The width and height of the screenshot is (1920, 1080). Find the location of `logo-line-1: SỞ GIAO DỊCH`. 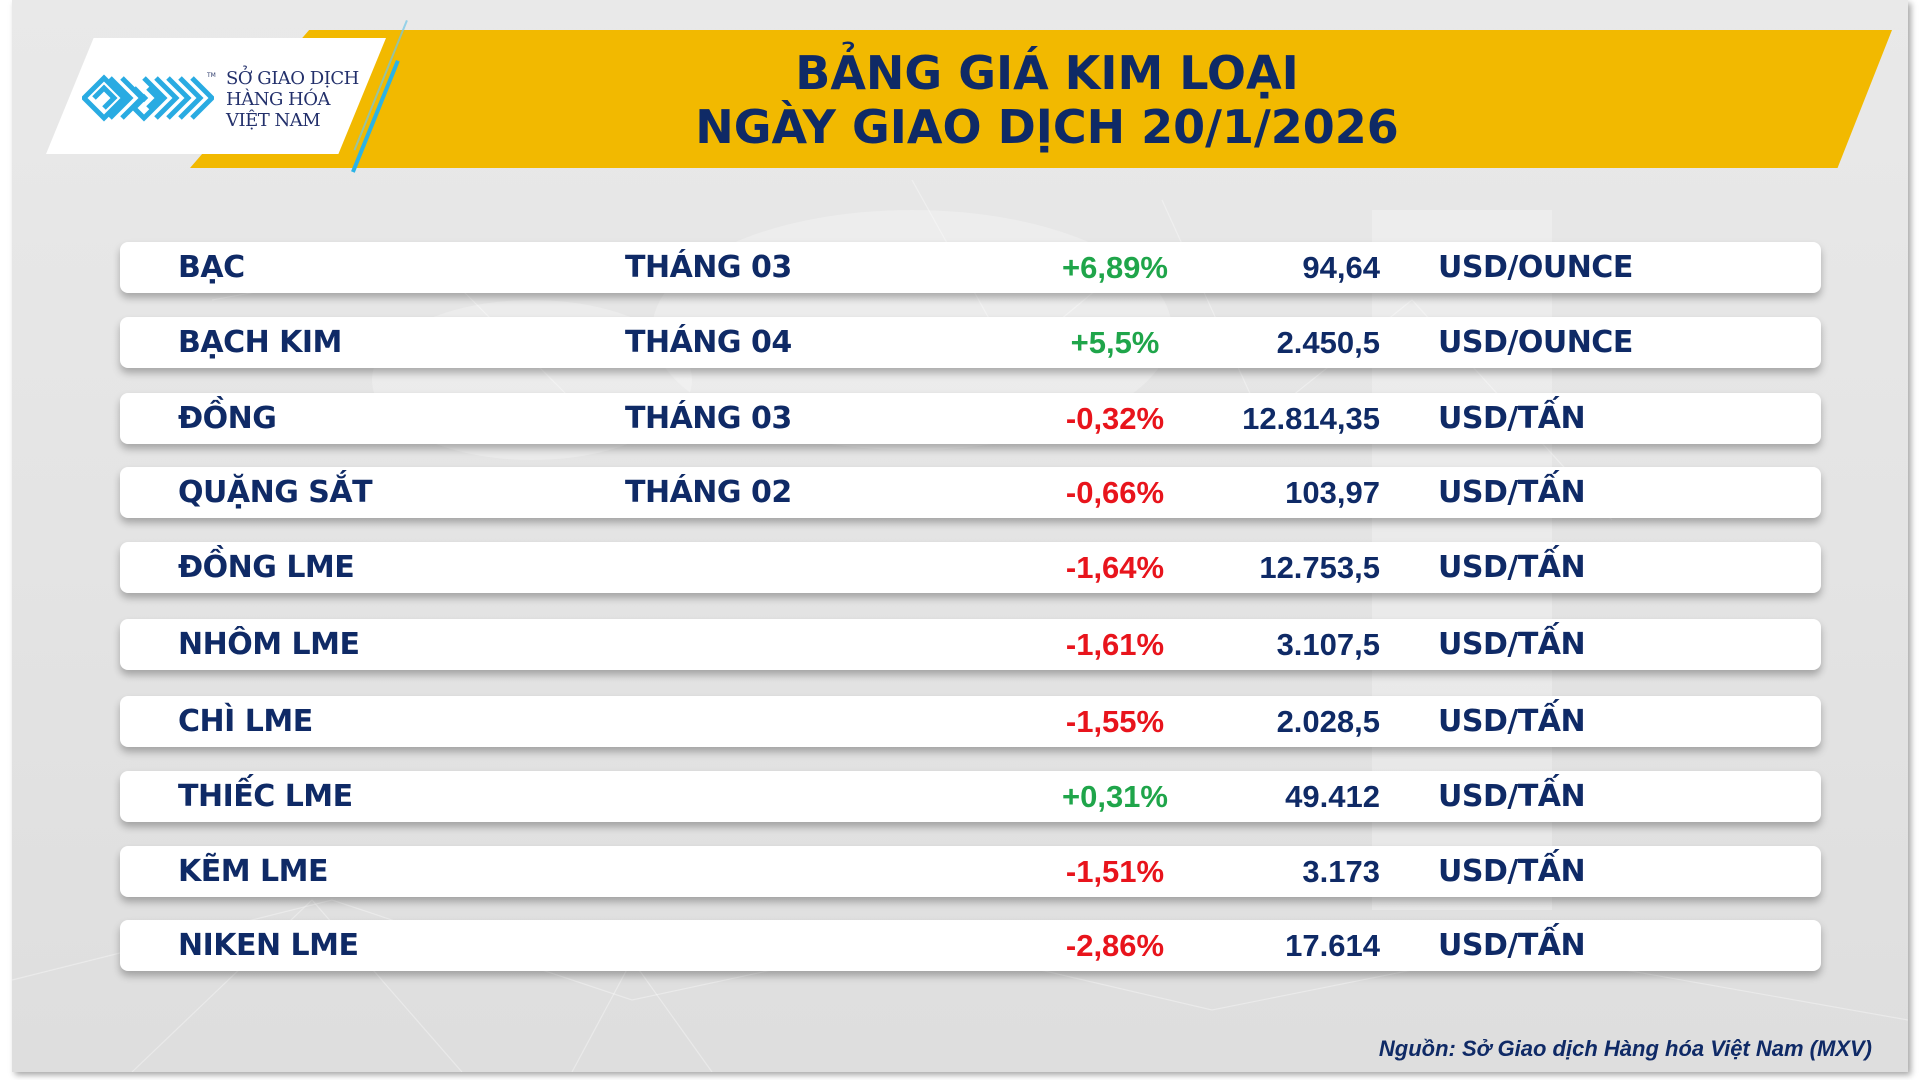

logo-line-1: SỞ GIAO DỊCH is located at coordinates (292, 78).